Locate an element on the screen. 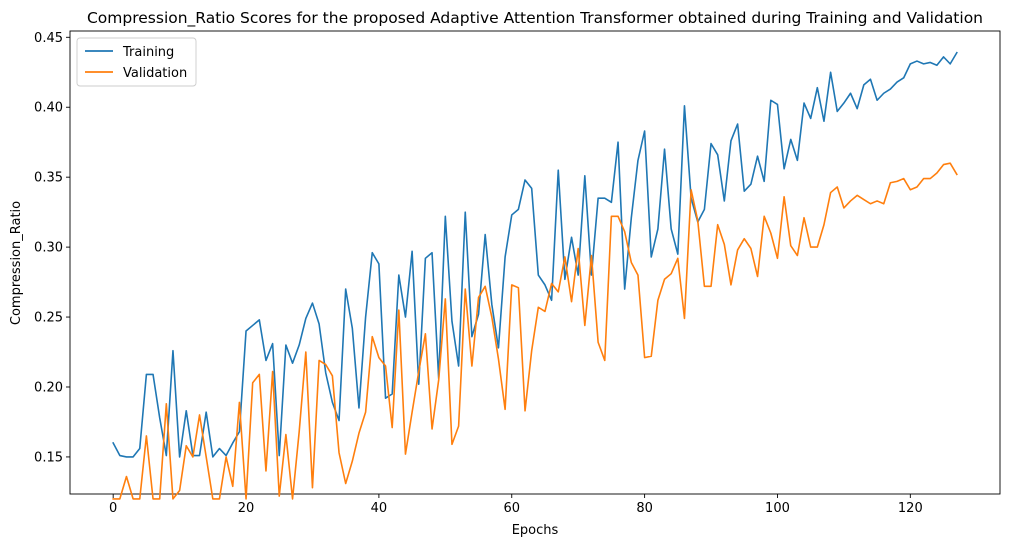 Image resolution: width=1025 pixels, height=547 pixels. y-tick-label: 0.45 is located at coordinates (48, 38).